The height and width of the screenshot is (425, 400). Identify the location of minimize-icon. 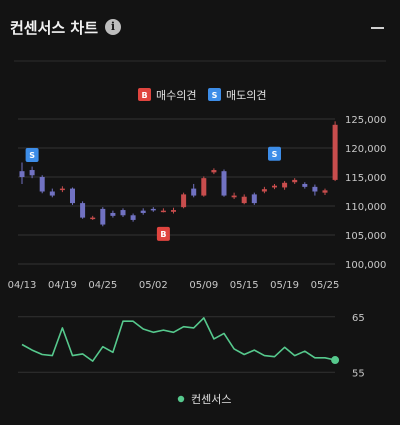
(377, 28).